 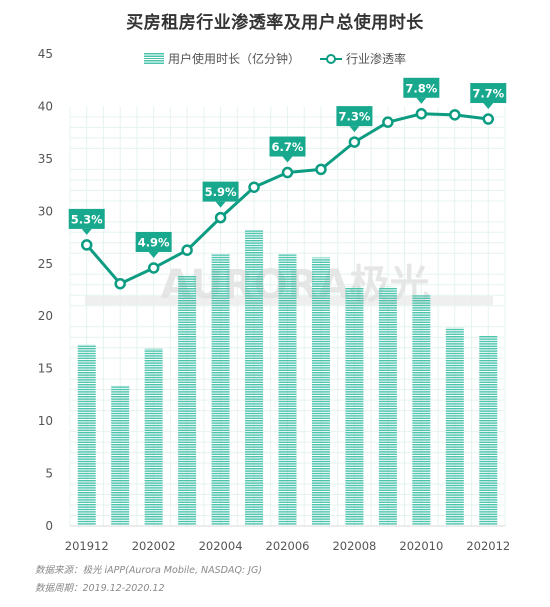 What do you see at coordinates (49, 474) in the screenshot?
I see `y-tick-label: 5` at bounding box center [49, 474].